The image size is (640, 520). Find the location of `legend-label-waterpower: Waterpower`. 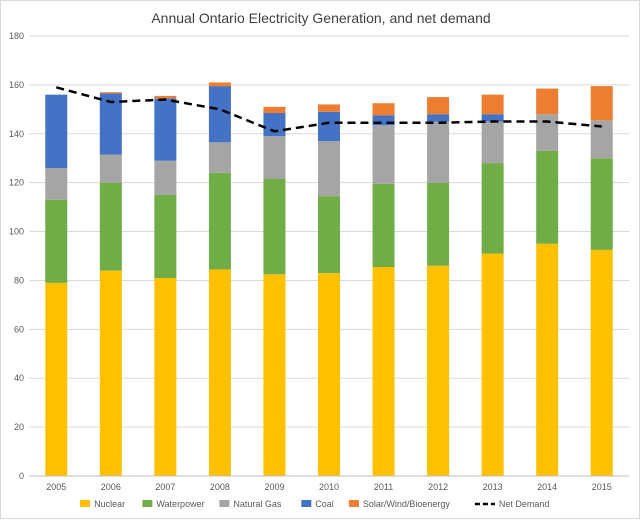

legend-label-waterpower: Waterpower is located at coordinates (180, 504).